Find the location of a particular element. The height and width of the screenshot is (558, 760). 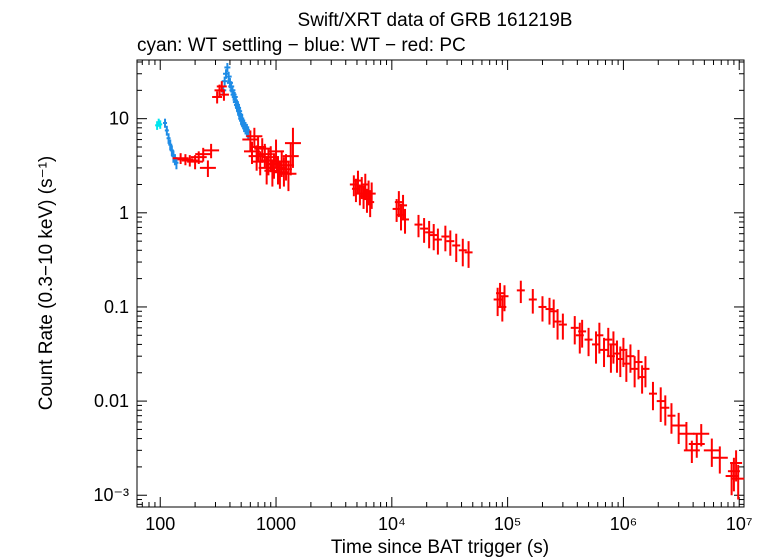

x-tick-label: 100 is located at coordinates (160, 524).